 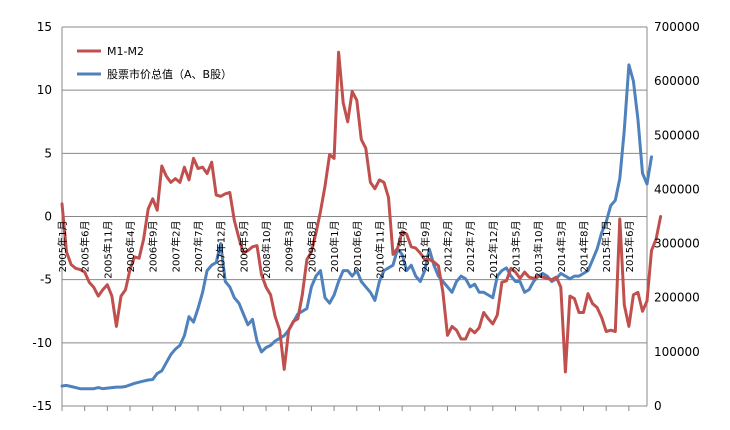 What do you see at coordinates (48, 217) in the screenshot?
I see `left-tick-label: 0` at bounding box center [48, 217].